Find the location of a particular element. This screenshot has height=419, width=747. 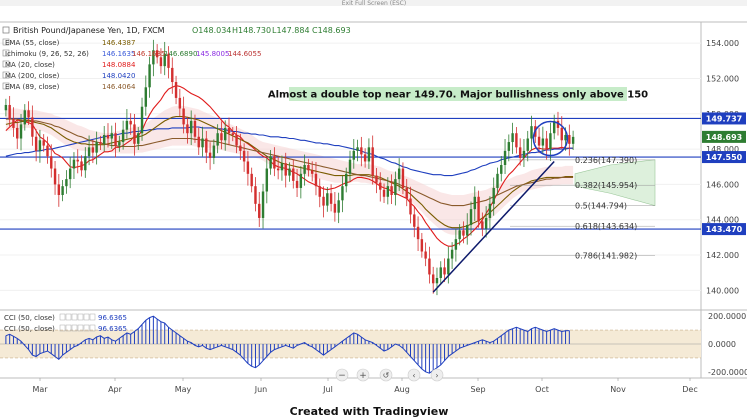

ohlc-high: H148.730 is located at coordinates (251, 30).